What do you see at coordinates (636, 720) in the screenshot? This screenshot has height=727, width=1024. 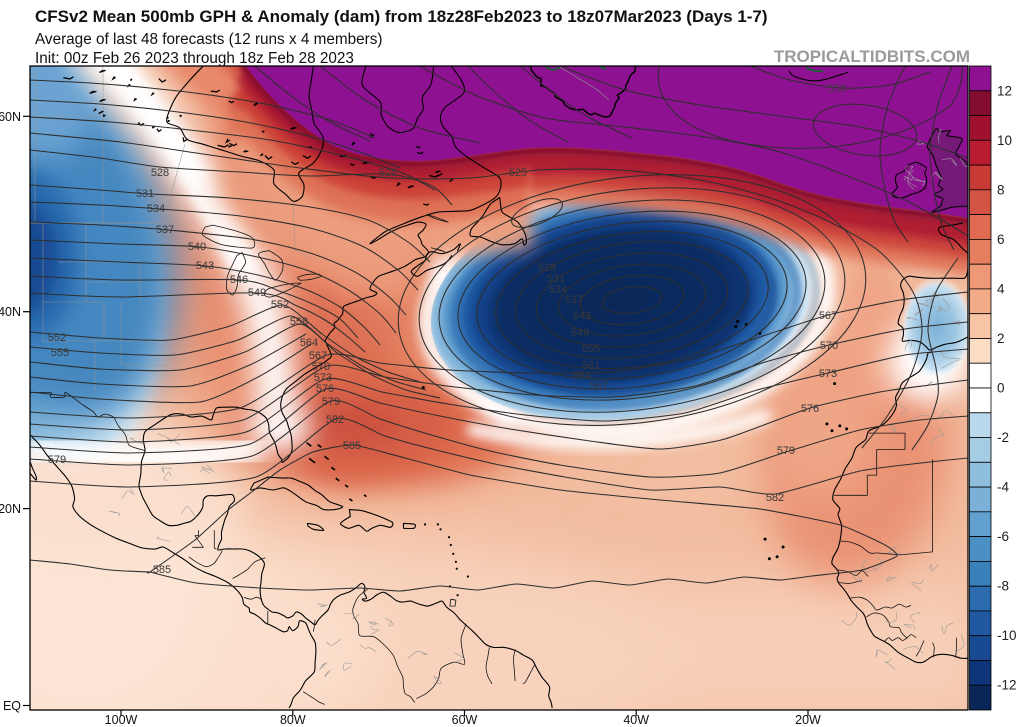 I see `svg-text: 40W` at bounding box center [636, 720].